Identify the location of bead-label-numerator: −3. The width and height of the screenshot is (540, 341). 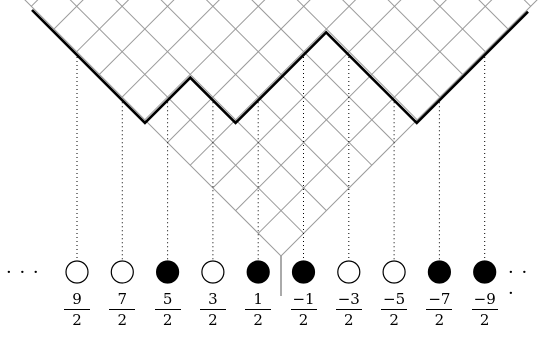
(348, 299).